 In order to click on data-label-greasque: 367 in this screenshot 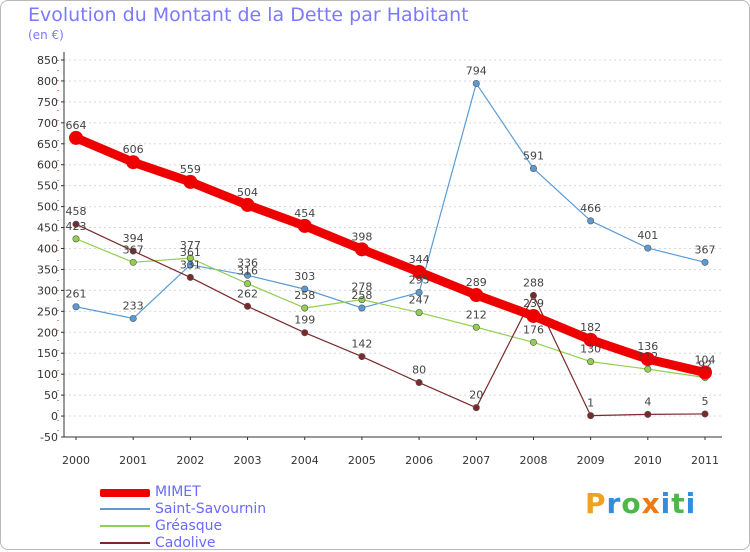, I will do `click(133, 249)`.